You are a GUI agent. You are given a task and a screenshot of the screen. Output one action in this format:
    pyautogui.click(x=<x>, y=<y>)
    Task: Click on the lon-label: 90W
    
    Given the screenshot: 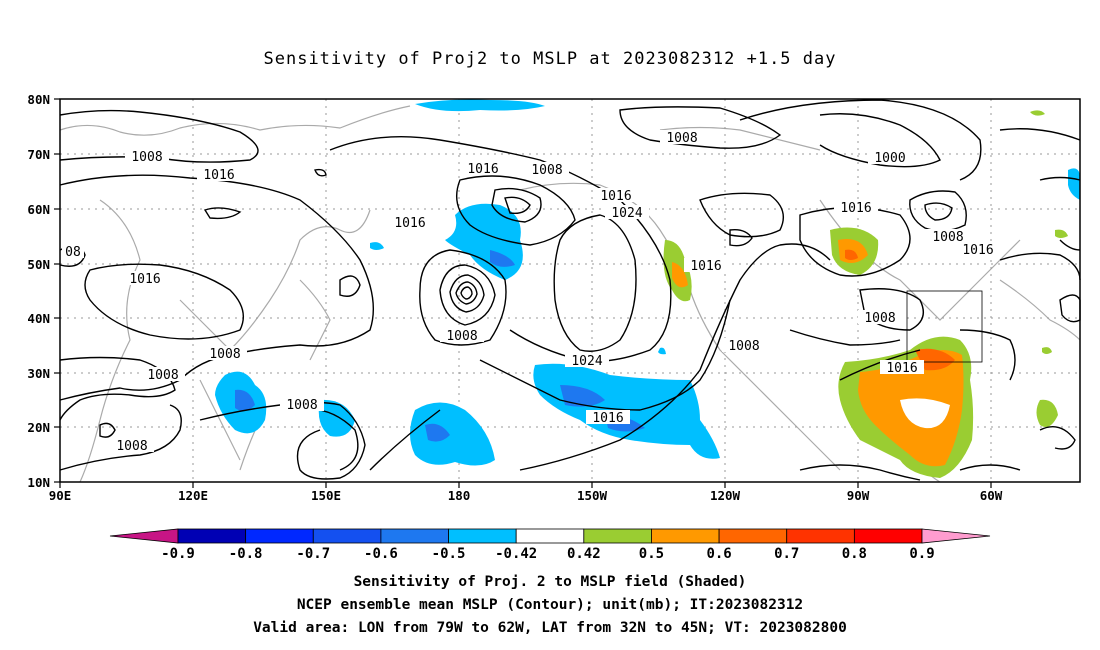 What is the action you would take?
    pyautogui.click(x=858, y=495)
    